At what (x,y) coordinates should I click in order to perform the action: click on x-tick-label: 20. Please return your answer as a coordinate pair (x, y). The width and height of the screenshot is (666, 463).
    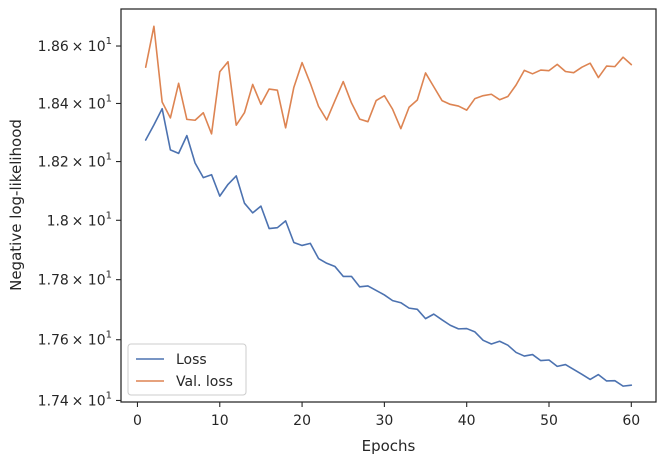
    Looking at the image, I should click on (302, 421).